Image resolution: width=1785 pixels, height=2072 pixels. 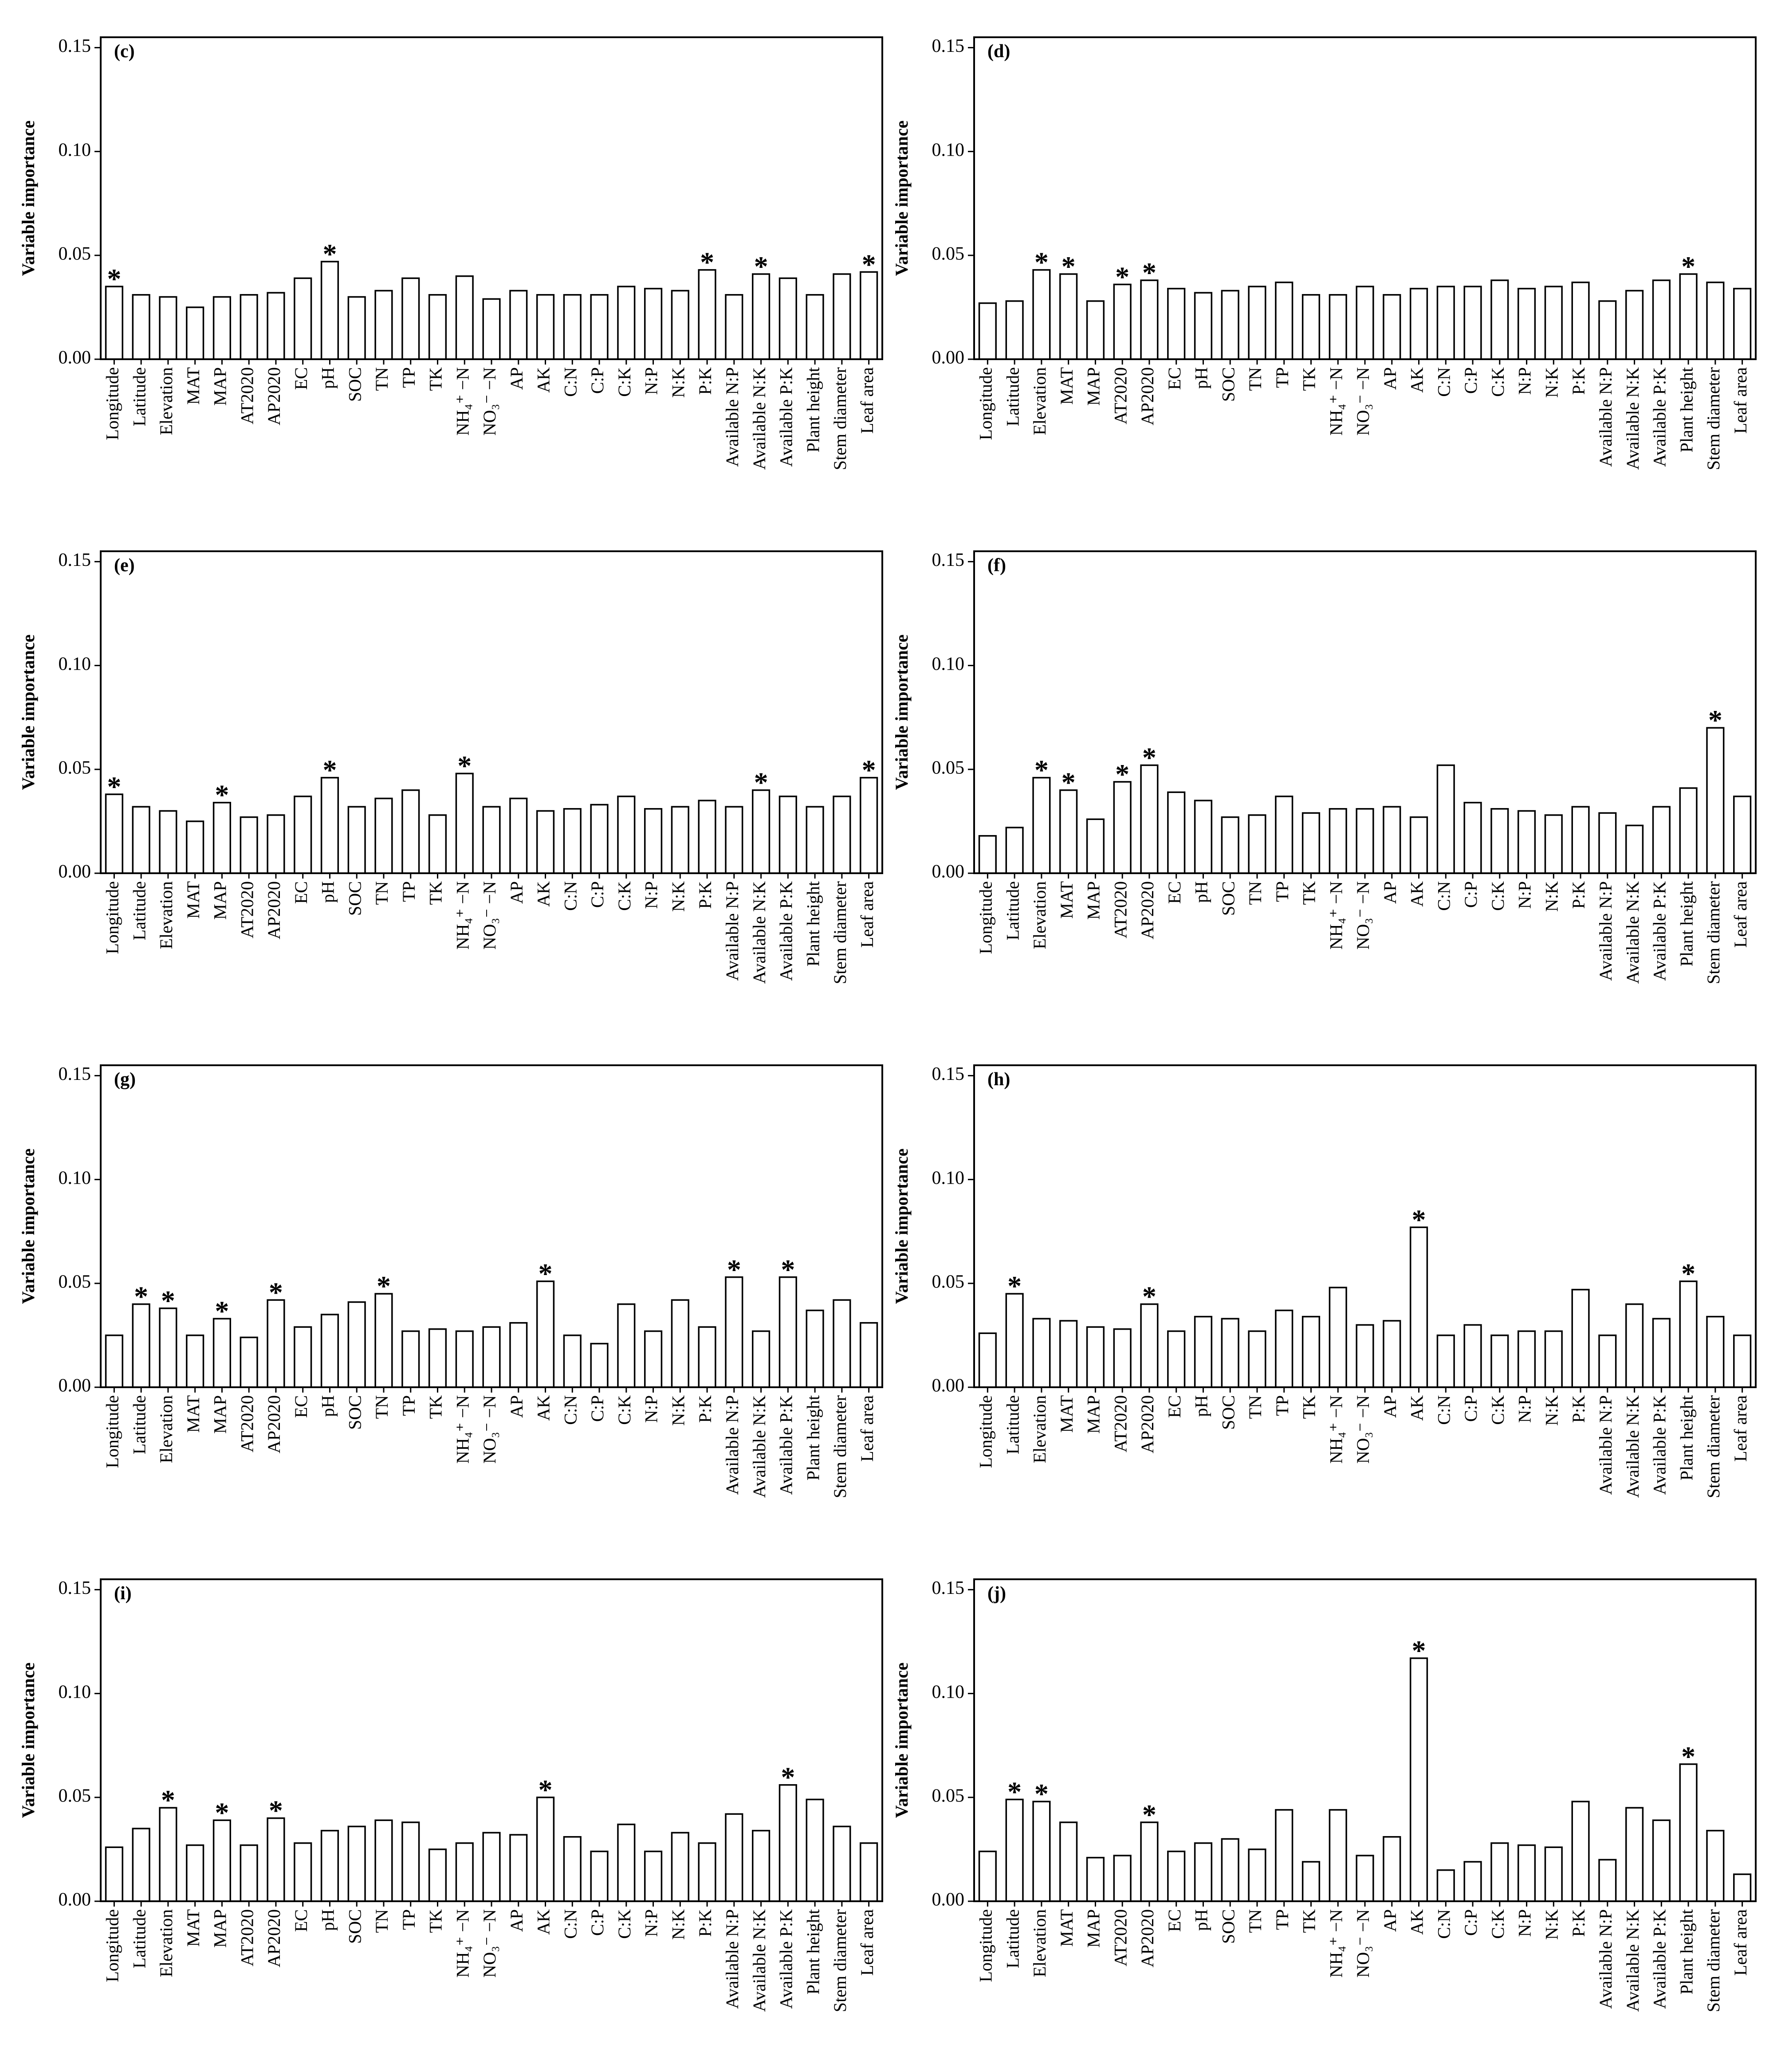 I want to click on plot-frame, so click(x=491, y=198).